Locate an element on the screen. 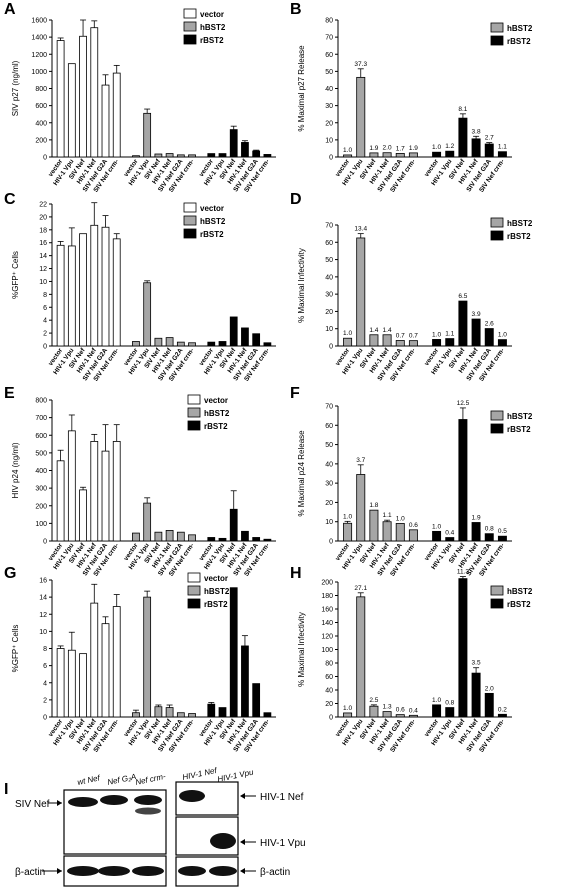 The width and height of the screenshot is (570, 893). panel-b-data-label: 1.7 is located at coordinates (400, 148).